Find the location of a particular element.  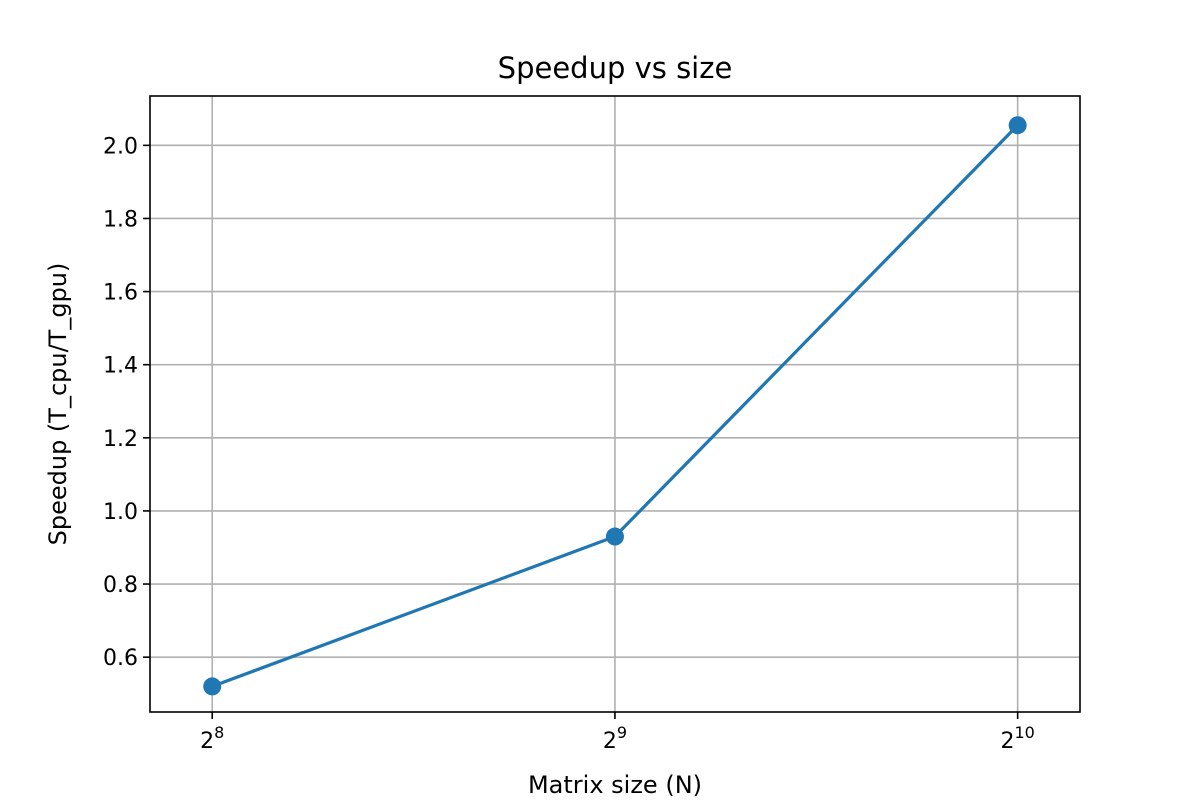

x-tick-label: 210 is located at coordinates (1017, 738).